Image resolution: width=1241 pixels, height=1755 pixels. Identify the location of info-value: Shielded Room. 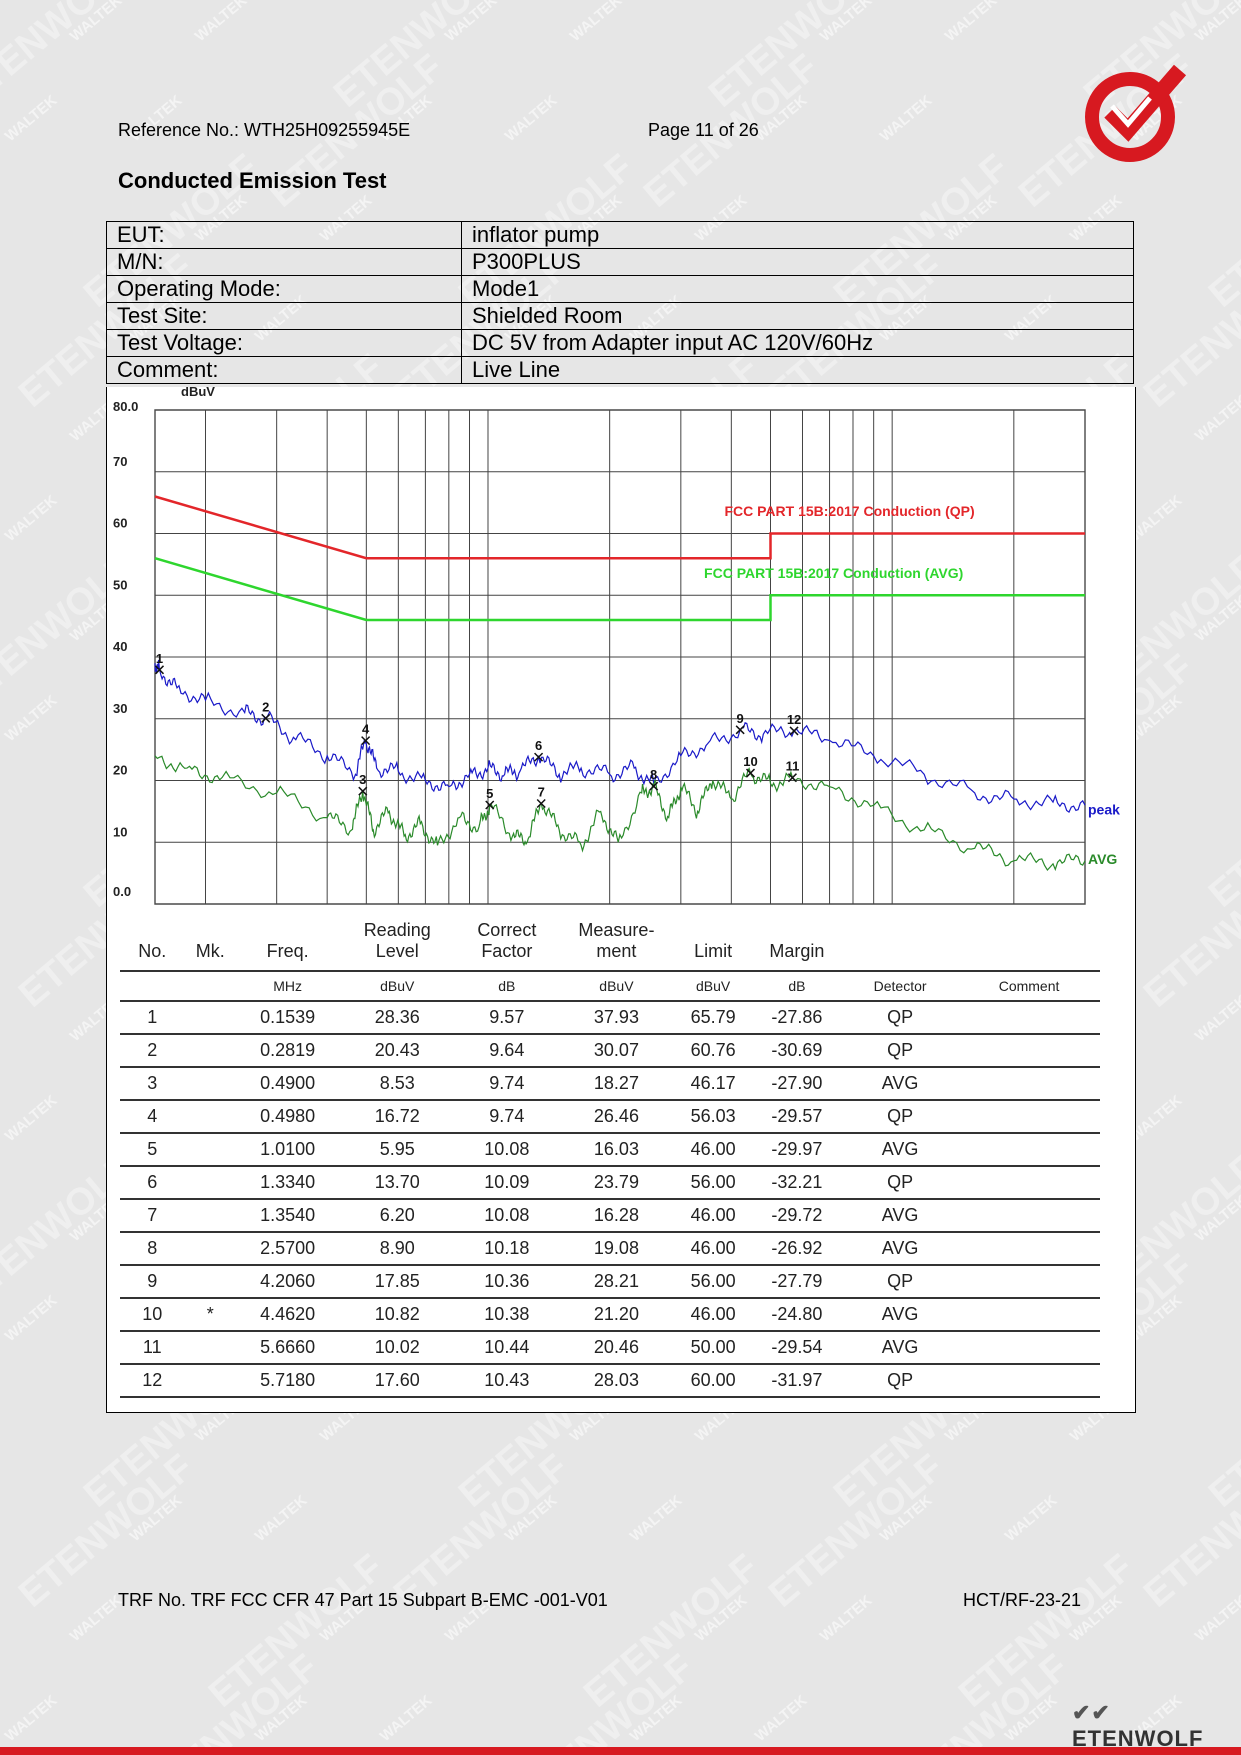
(797, 316).